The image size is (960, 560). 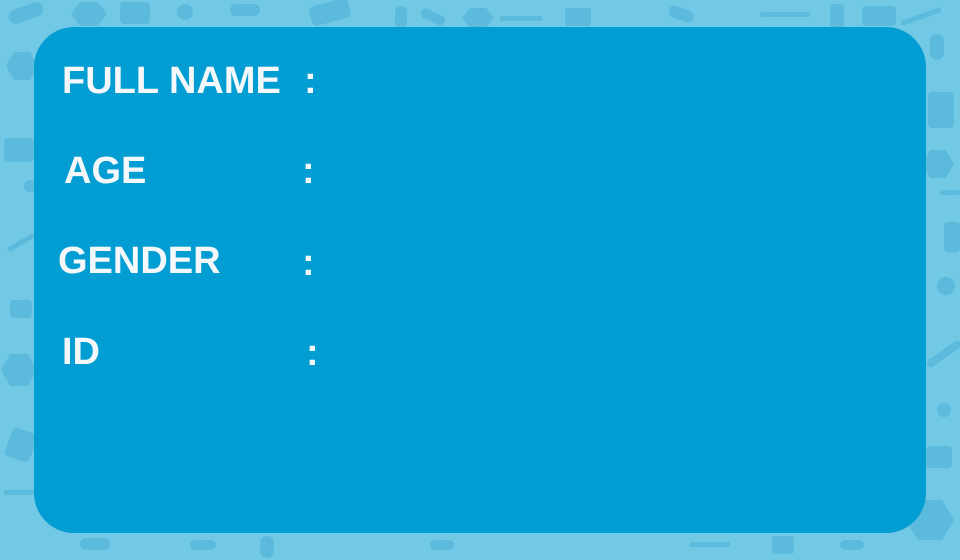 I want to click on gender-colon: :, so click(x=308, y=263).